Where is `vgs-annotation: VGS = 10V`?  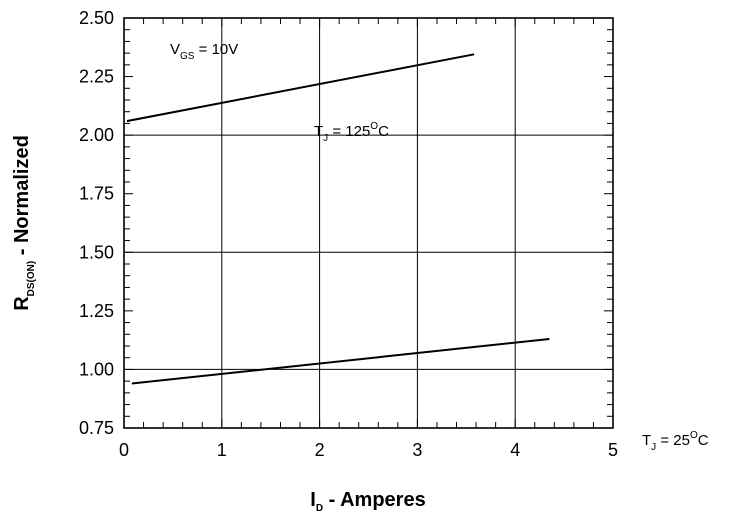
vgs-annotation: VGS = 10V is located at coordinates (204, 51).